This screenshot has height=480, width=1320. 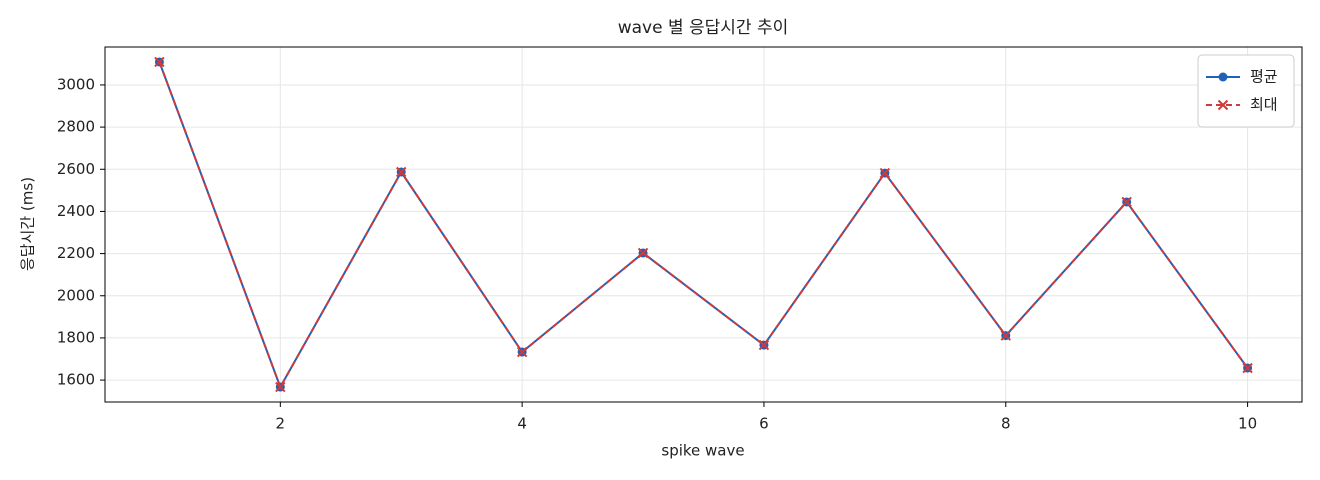 I want to click on x-tick-label: 2, so click(x=281, y=424).